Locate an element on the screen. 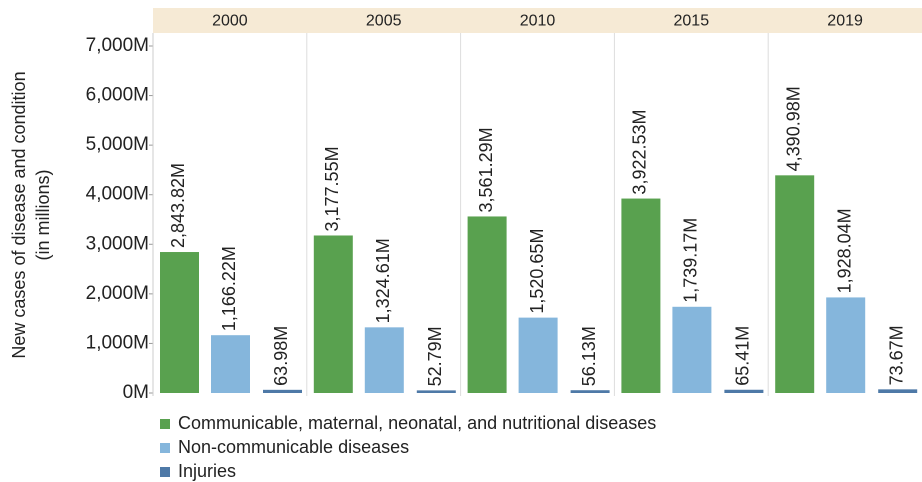  column-header: 2005 is located at coordinates (384, 21).